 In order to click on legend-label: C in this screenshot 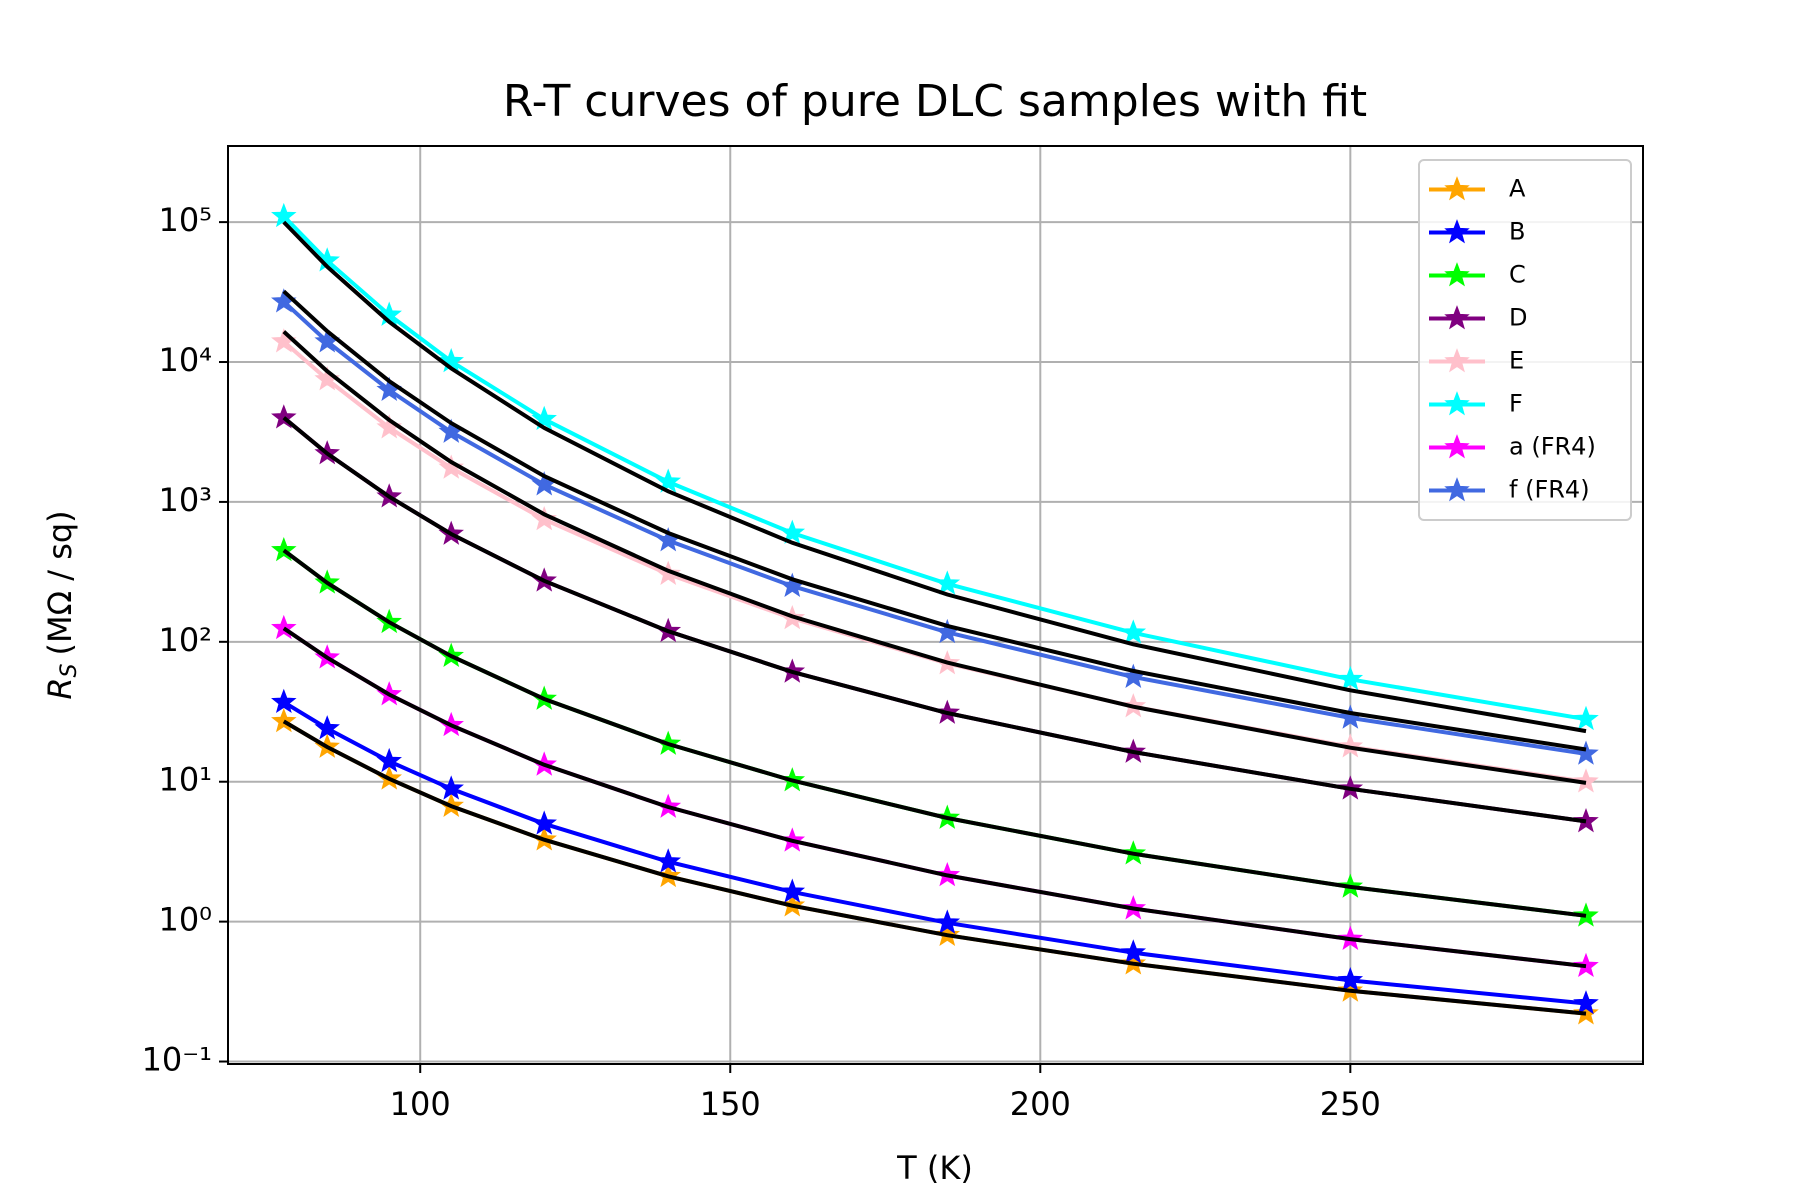, I will do `click(1517, 275)`.